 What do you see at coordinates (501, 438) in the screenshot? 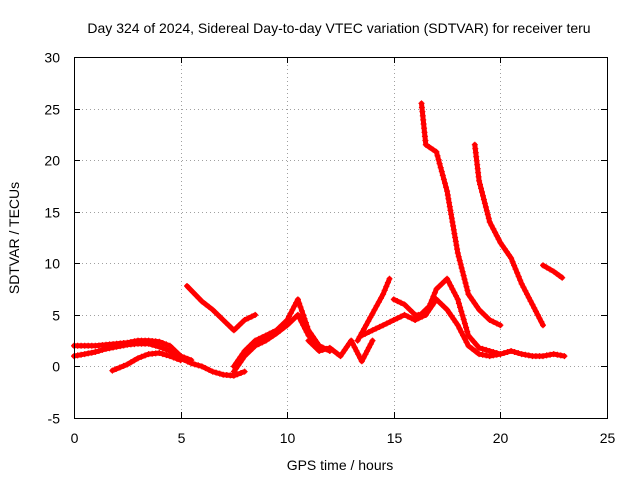
I see `x-tick-label: 20` at bounding box center [501, 438].